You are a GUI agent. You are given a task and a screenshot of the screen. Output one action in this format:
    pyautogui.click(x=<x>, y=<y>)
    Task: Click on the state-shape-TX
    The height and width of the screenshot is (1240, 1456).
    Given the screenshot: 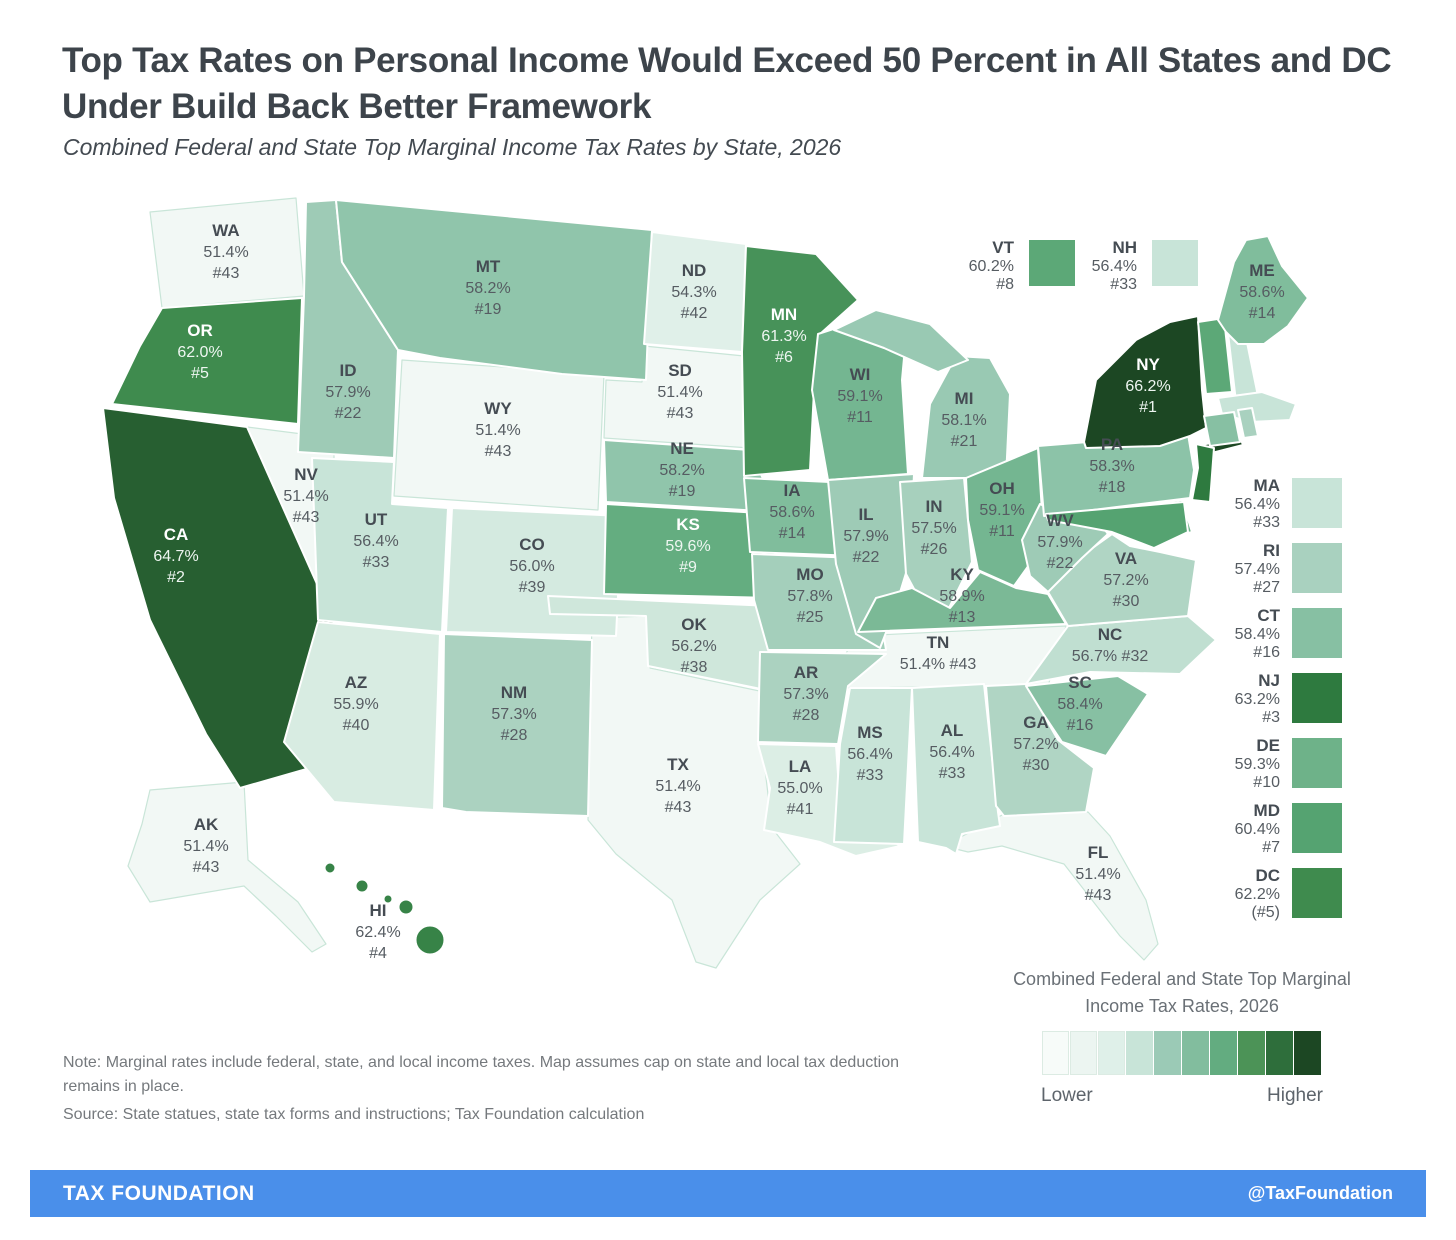 What is the action you would take?
    pyautogui.click(x=694, y=792)
    